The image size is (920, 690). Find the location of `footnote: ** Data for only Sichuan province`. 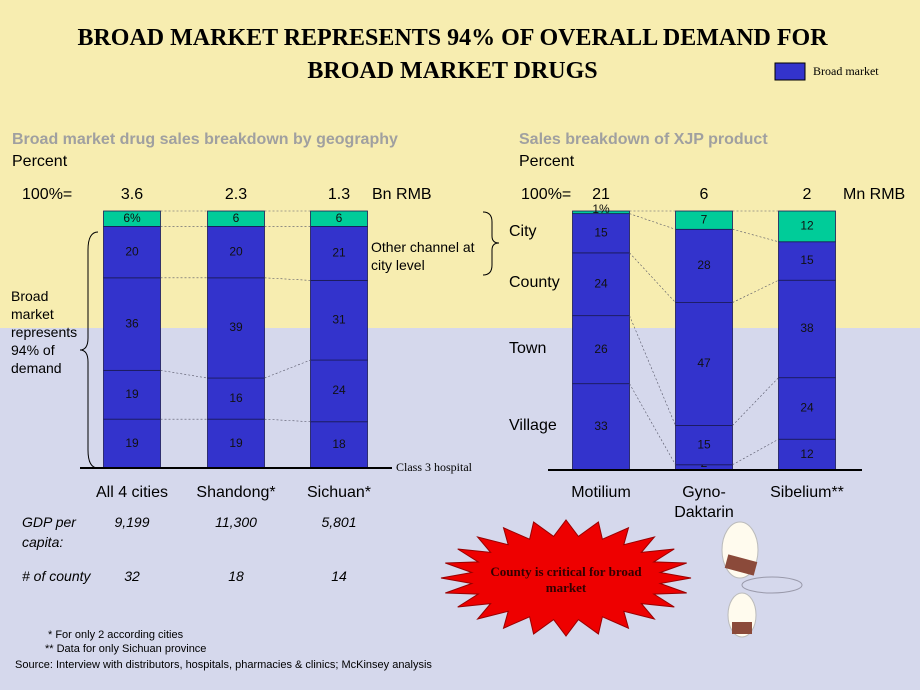

footnote: ** Data for only Sichuan province is located at coordinates (126, 649).